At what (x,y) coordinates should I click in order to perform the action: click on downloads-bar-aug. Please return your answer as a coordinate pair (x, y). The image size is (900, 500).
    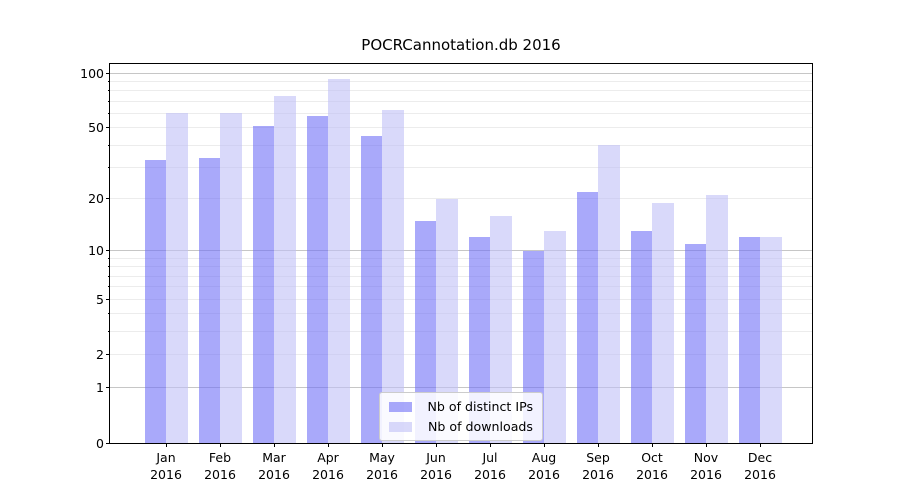
    Looking at the image, I should click on (555, 337).